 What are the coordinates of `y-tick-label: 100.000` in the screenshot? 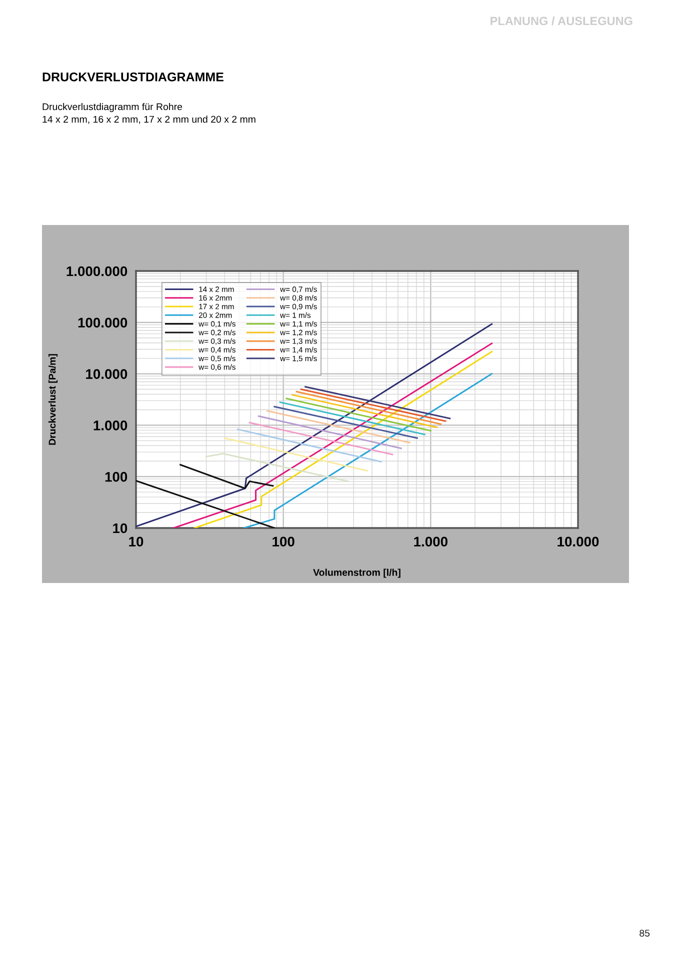 It's located at (103, 323).